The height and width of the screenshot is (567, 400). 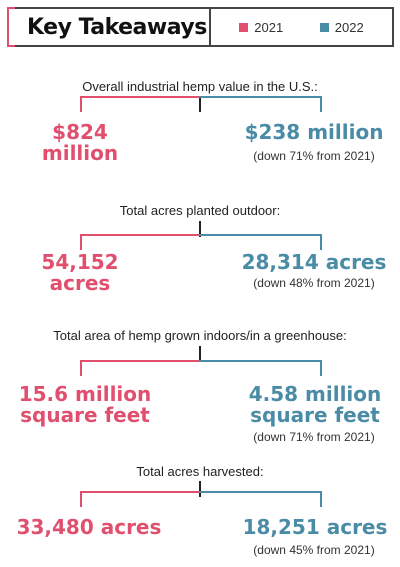 I want to click on value-2022: 28,314 acres, so click(x=314, y=262).